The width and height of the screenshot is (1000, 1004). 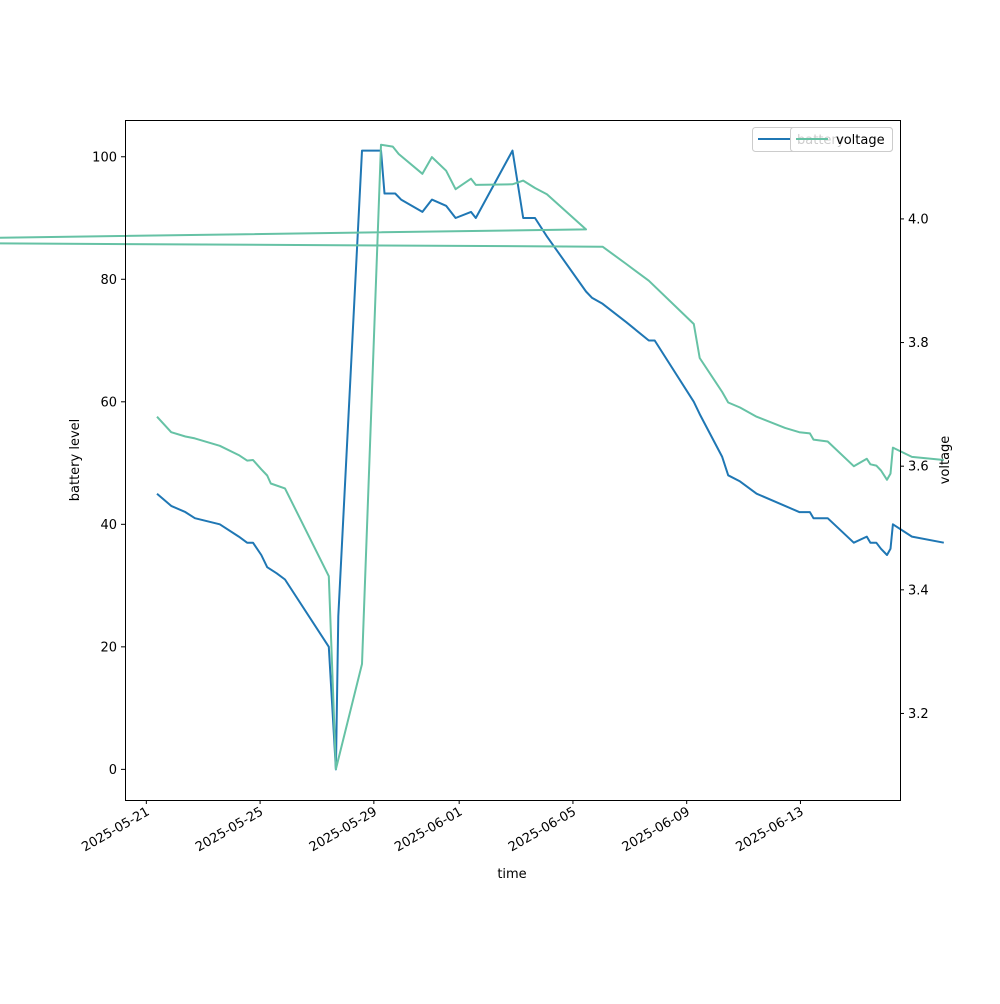 What do you see at coordinates (108, 280) in the screenshot?
I see `y-left-tick-label: 80` at bounding box center [108, 280].